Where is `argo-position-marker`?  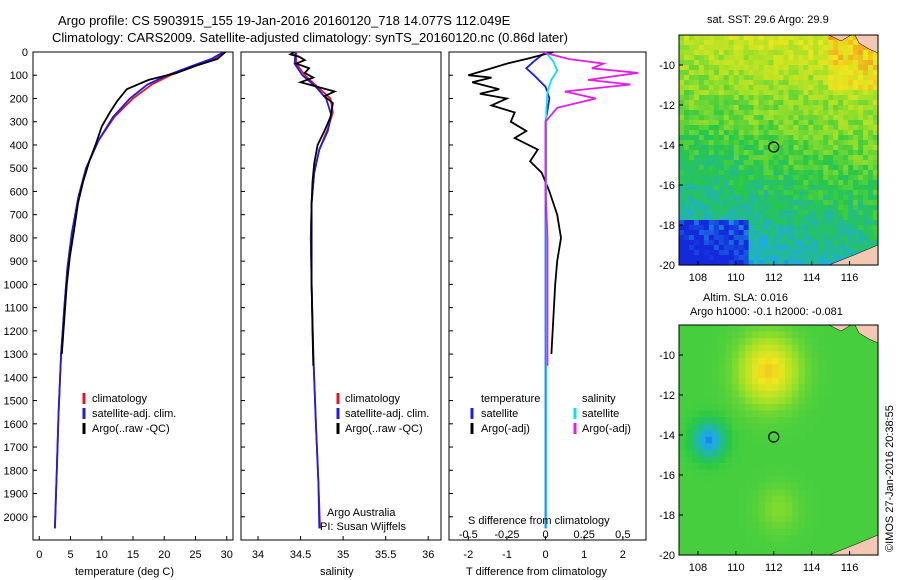 argo-position-marker is located at coordinates (774, 437).